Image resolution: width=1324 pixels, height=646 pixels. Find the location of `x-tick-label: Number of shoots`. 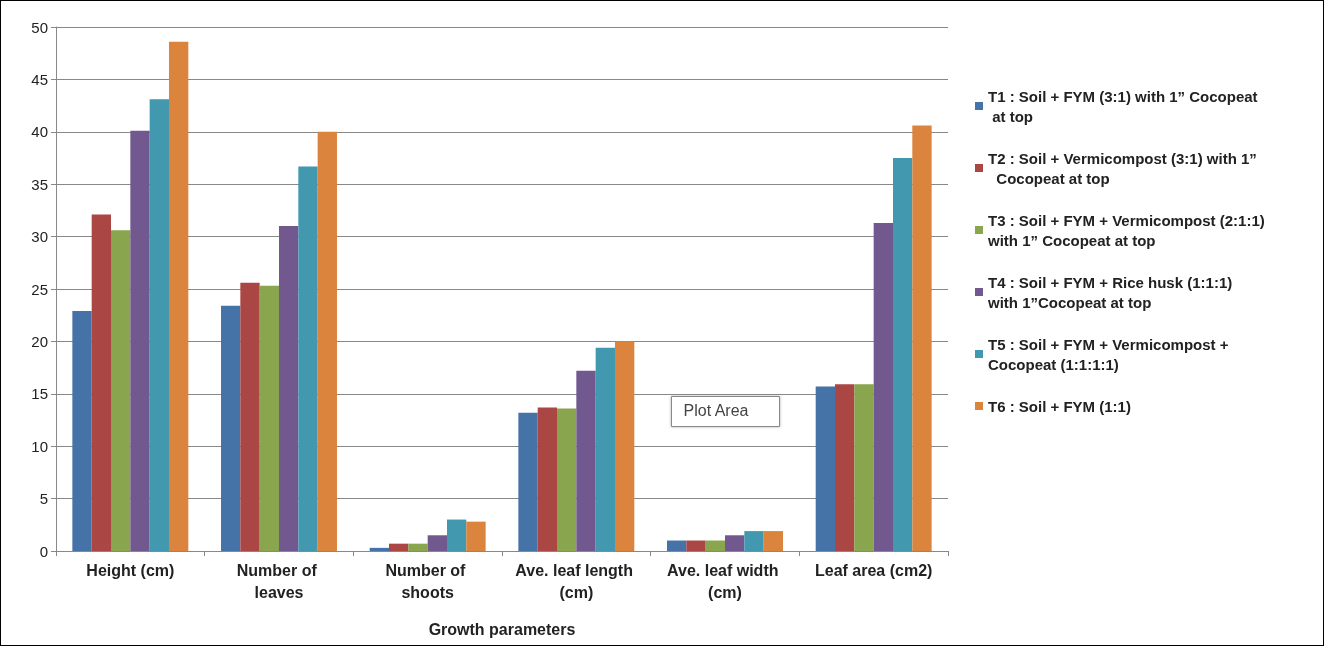

x-tick-label: Number of shoots is located at coordinates (427, 581).